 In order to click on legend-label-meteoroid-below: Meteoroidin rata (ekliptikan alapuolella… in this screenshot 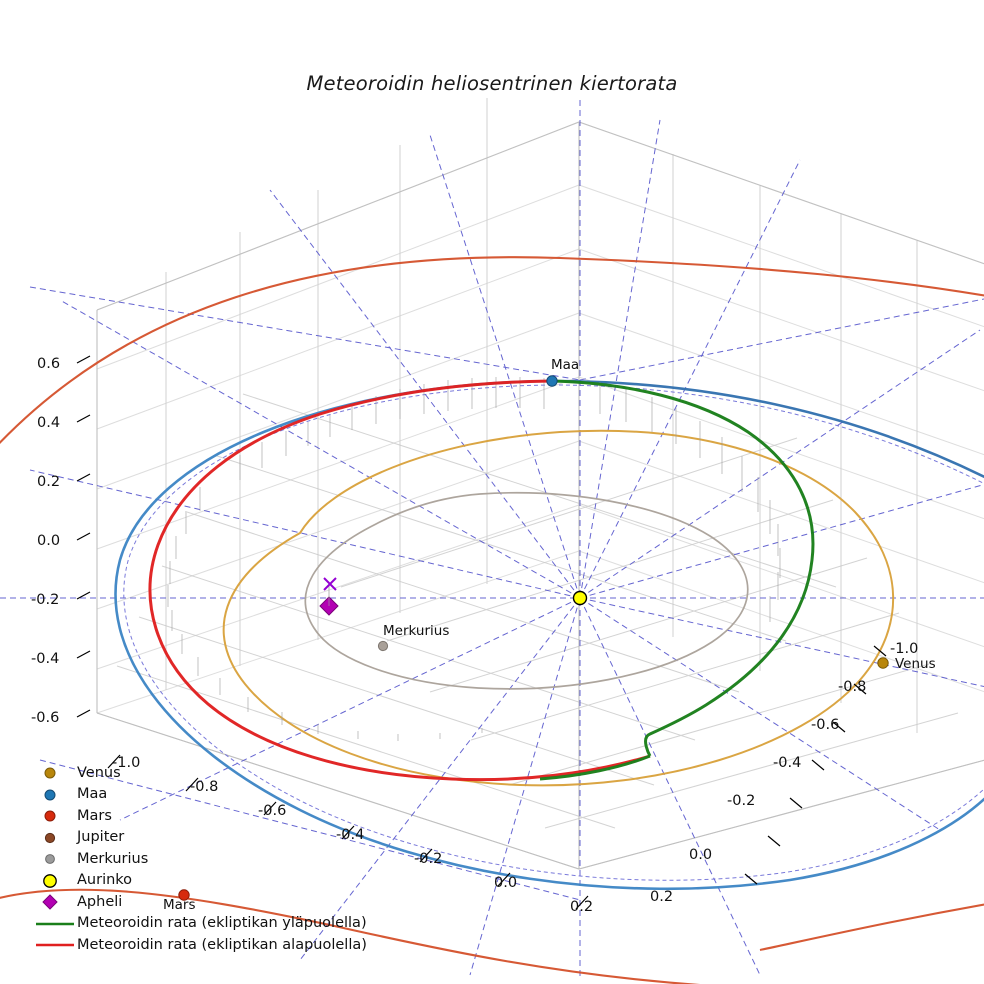, I will do `click(222, 944)`.